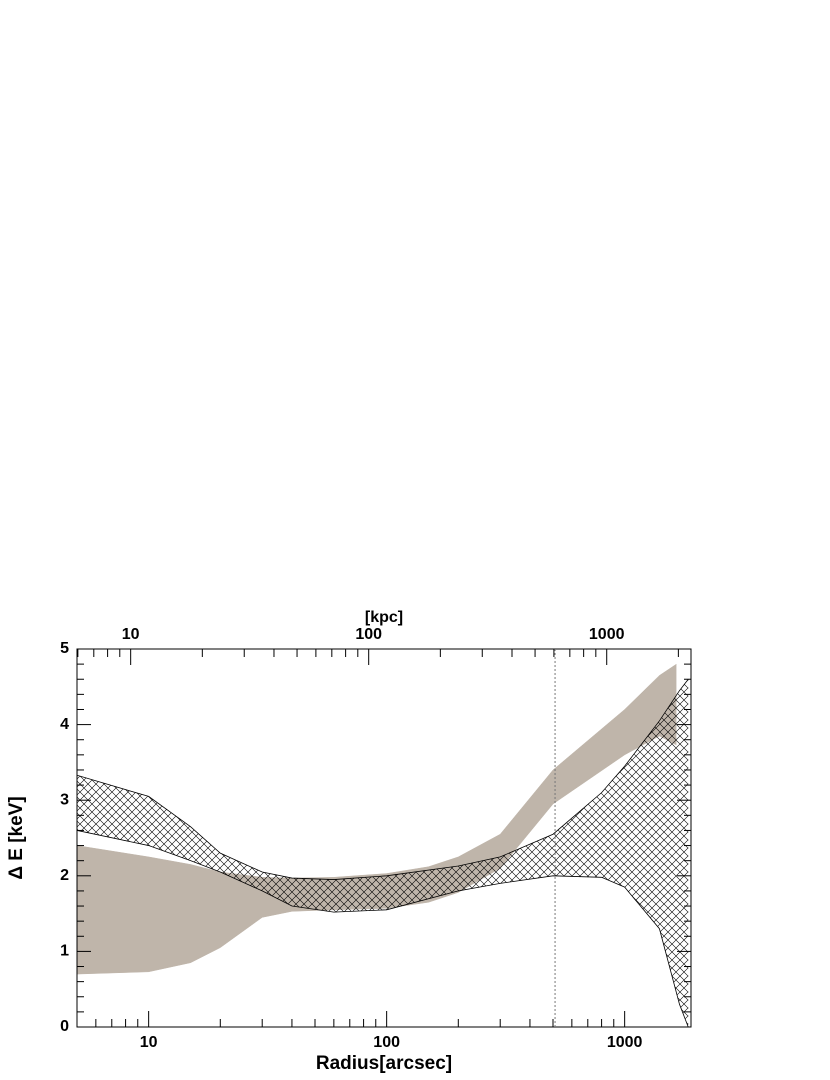 Image resolution: width=830 pixels, height=1080 pixels. I want to click on y-tick-label: 5, so click(64, 648).